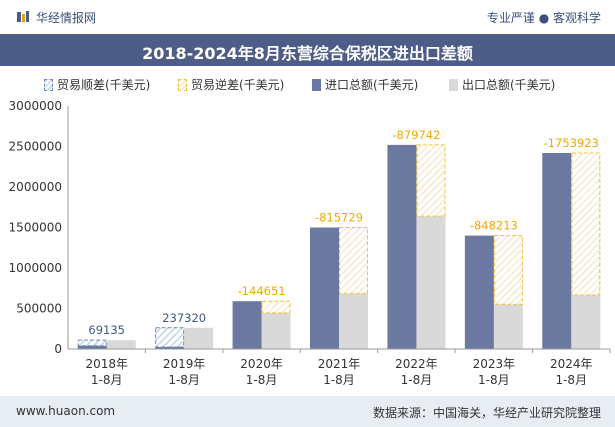 This screenshot has height=427, width=615. What do you see at coordinates (571, 143) in the screenshot?
I see `balance-data-label: -1753923` at bounding box center [571, 143].